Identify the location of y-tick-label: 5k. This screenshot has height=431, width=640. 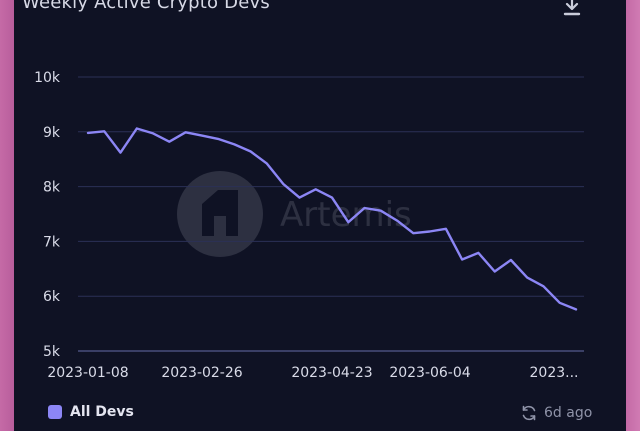
(52, 352).